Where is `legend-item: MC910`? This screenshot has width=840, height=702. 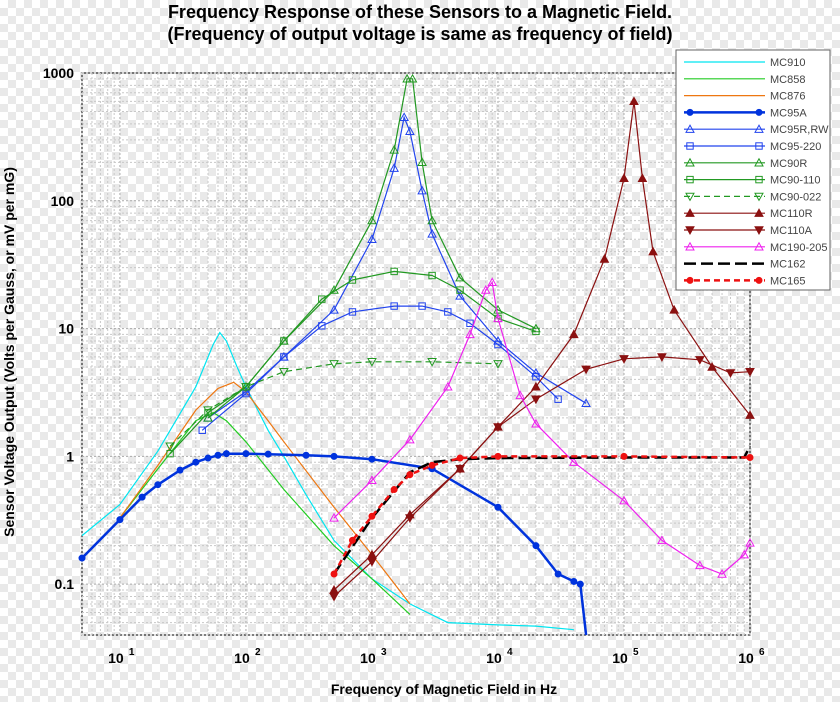 legend-item: MC910 is located at coordinates (744, 63).